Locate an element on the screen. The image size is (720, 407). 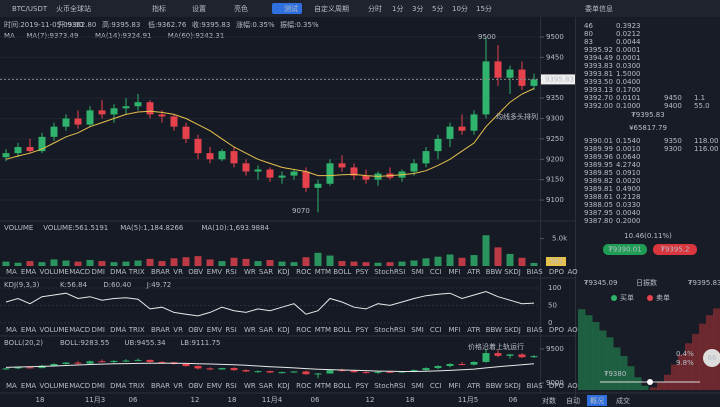
buy-button: ₮9390.01 is located at coordinates (624, 250).